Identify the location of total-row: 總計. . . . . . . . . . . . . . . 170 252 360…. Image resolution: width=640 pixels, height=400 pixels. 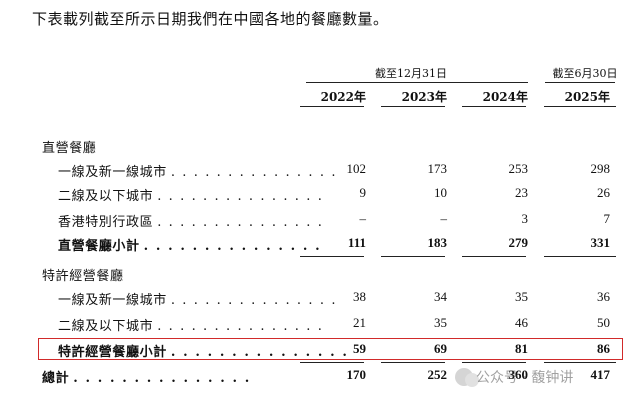
(320, 376).